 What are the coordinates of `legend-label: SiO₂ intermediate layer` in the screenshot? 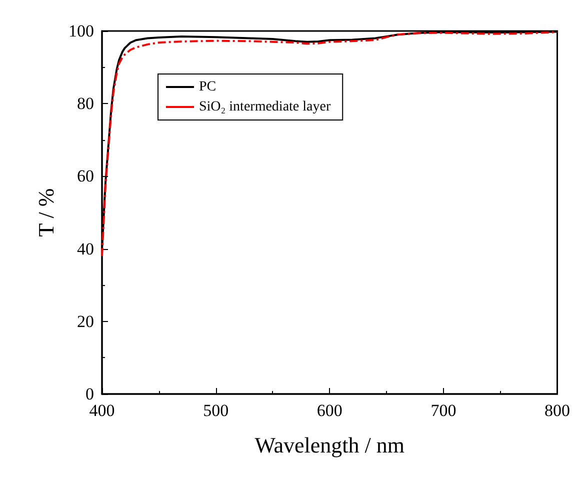 It's located at (265, 107).